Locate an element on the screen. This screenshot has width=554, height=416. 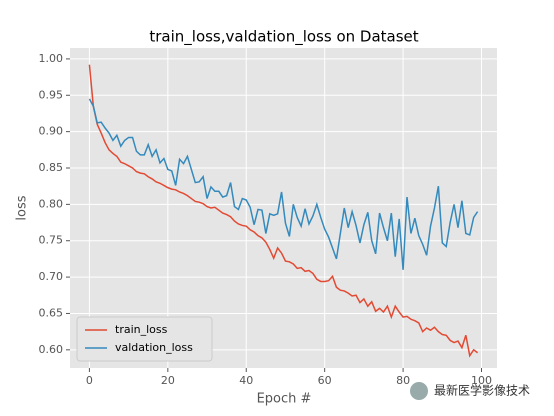
y-tick-label: 0.95 is located at coordinates (51, 94).